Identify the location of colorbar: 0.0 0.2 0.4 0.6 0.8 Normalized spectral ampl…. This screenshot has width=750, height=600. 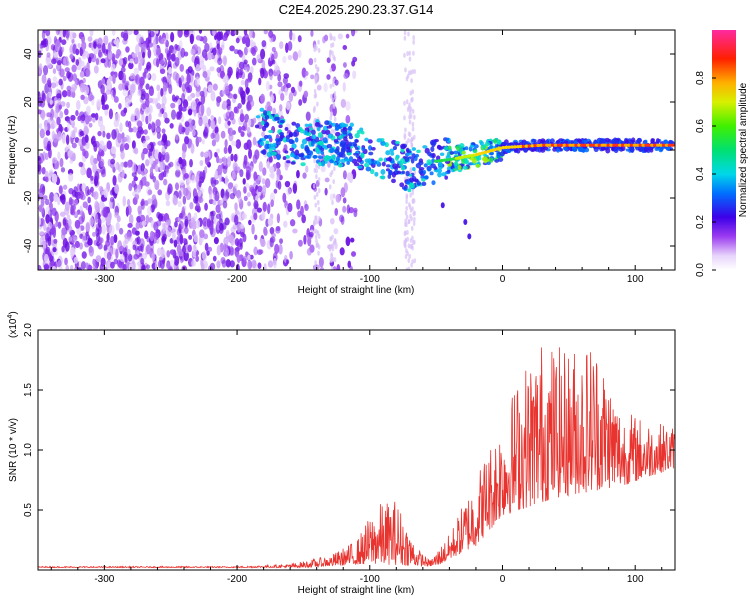
(722, 153).